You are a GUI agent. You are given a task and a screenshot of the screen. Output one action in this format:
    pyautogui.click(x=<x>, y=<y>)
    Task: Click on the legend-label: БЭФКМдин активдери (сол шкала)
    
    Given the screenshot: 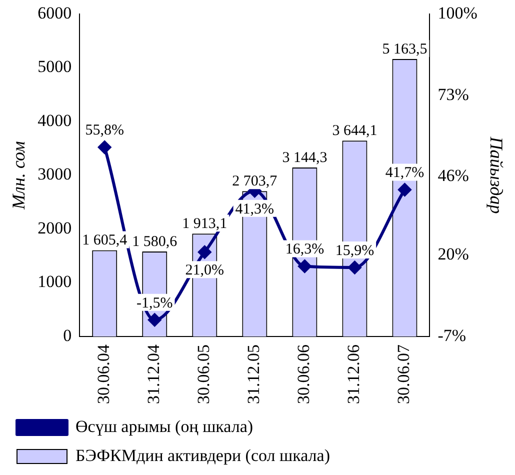 What is the action you would take?
    pyautogui.click(x=203, y=455)
    